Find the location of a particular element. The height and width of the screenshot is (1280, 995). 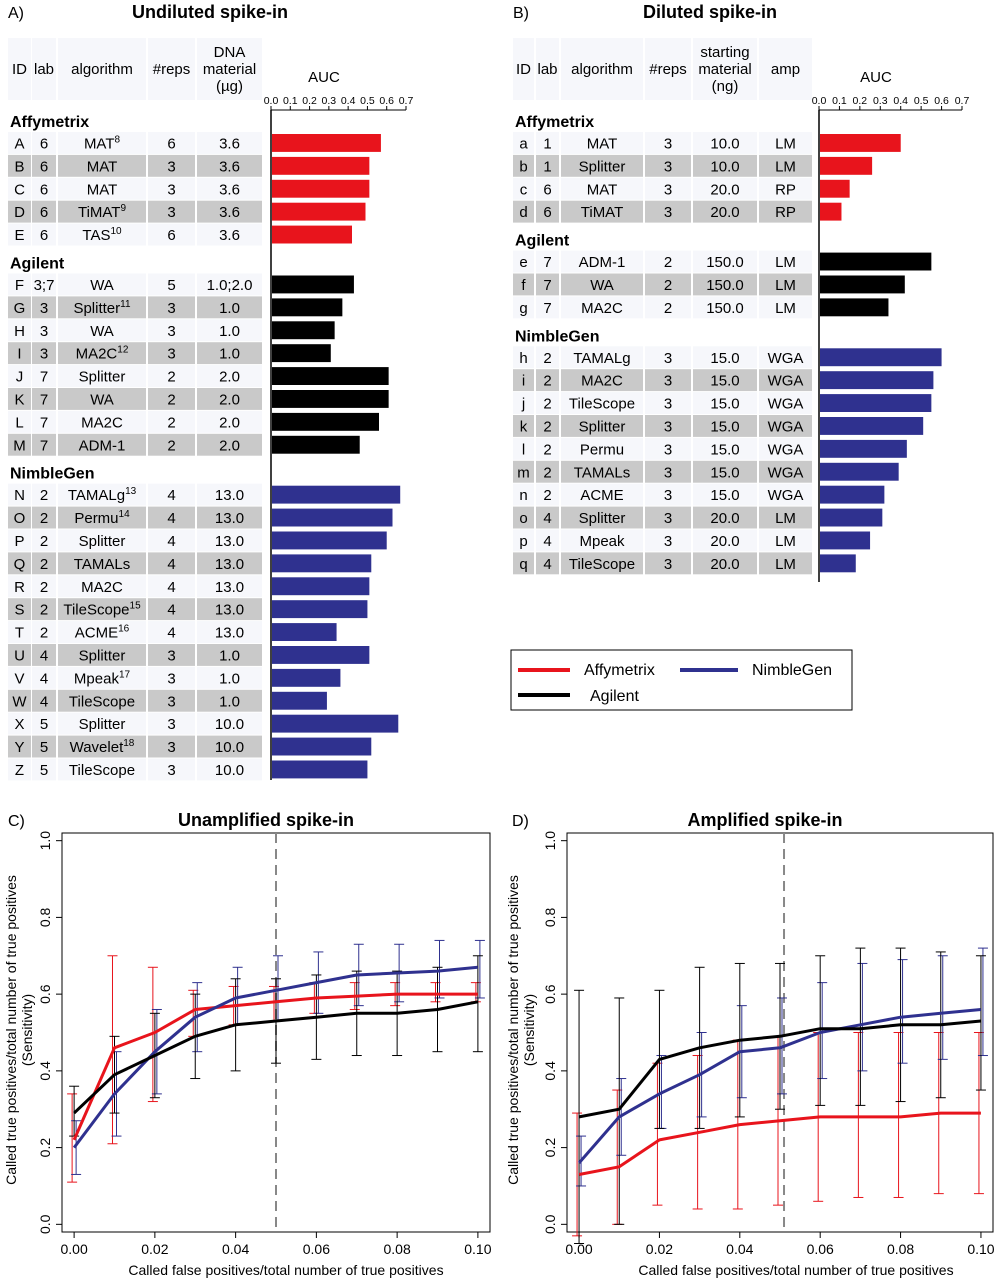

citation-superscript: 13 is located at coordinates (131, 491).